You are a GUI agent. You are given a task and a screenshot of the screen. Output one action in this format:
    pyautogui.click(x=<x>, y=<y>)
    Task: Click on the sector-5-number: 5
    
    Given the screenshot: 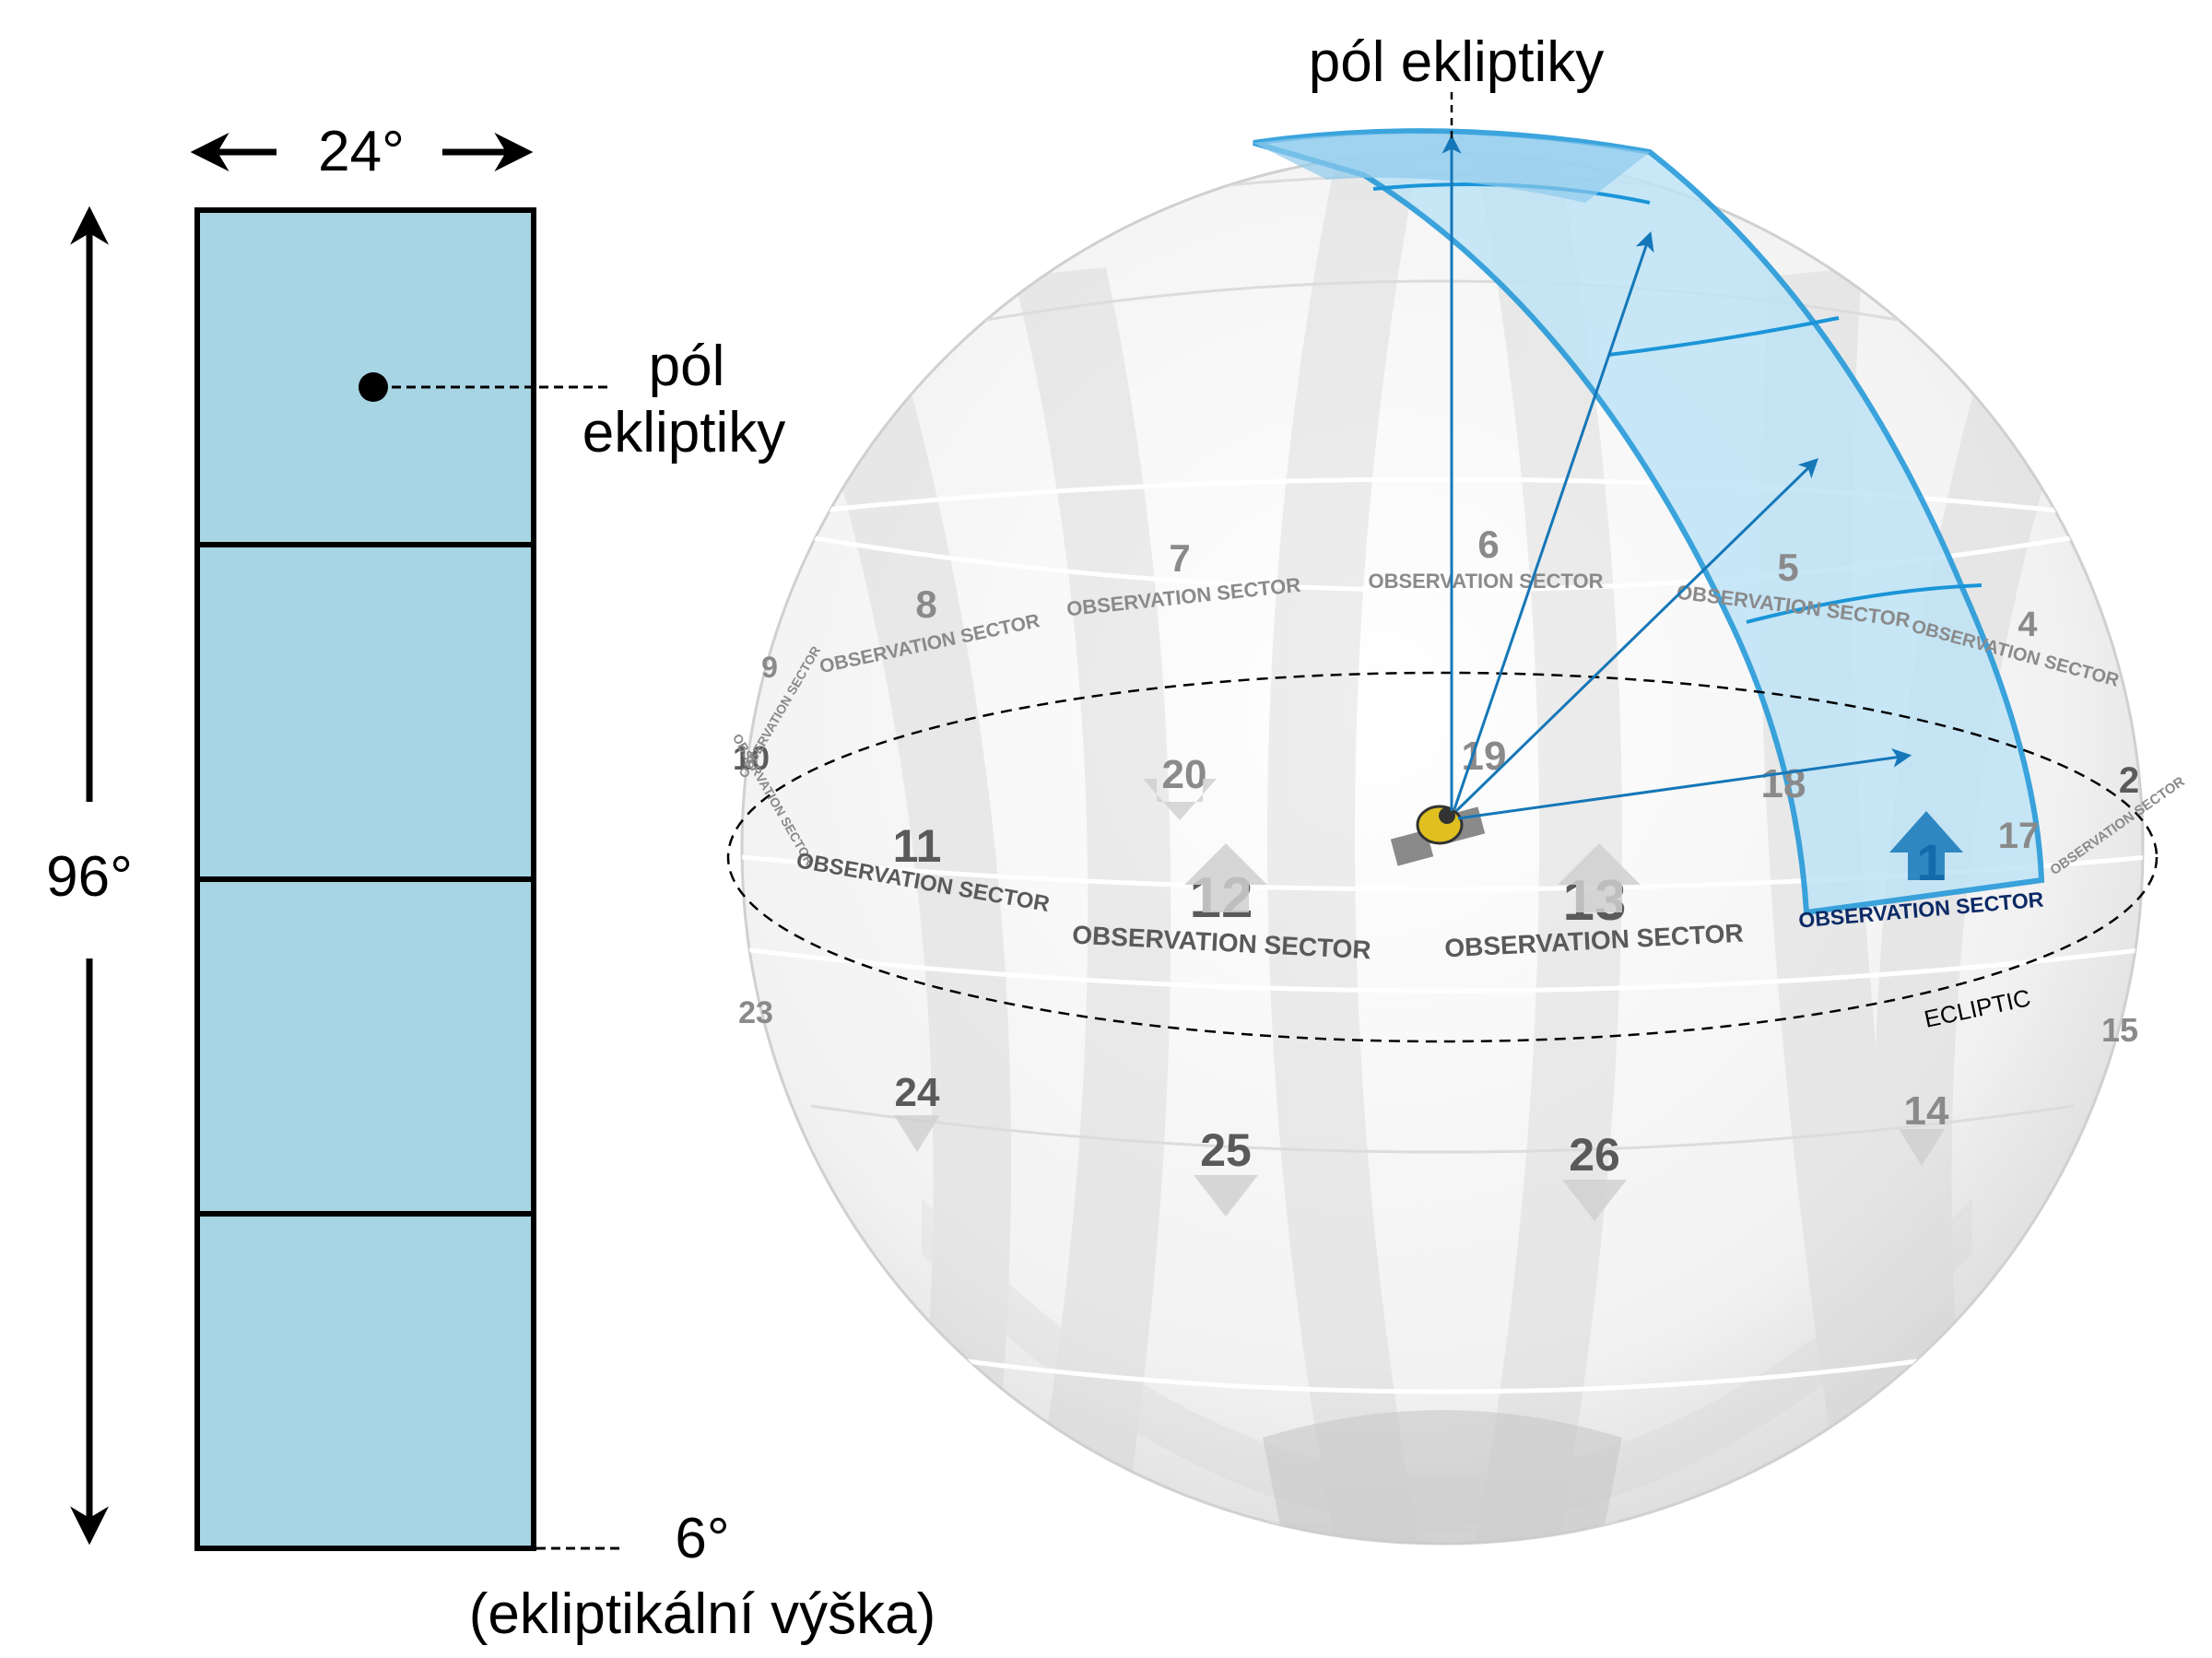 What is the action you would take?
    pyautogui.click(x=1787, y=567)
    